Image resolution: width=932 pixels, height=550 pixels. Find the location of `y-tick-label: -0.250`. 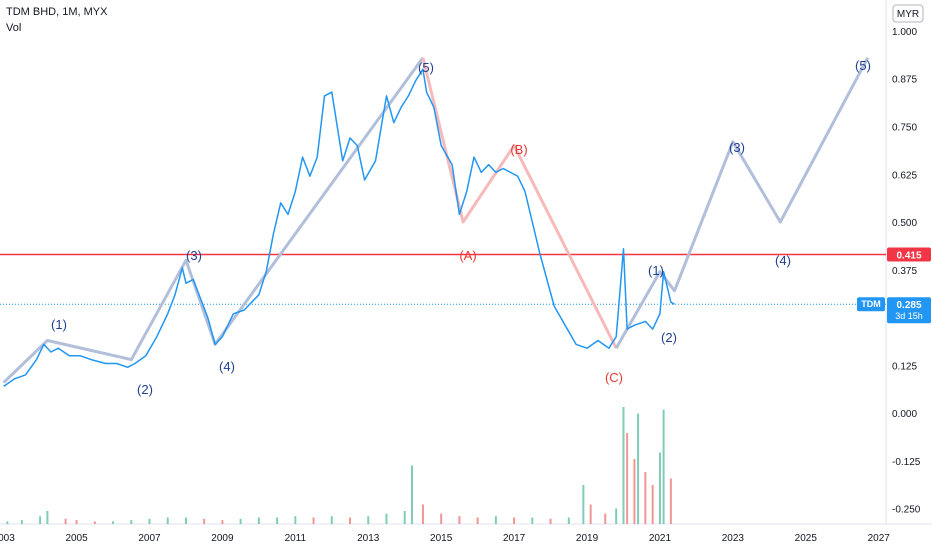

y-tick-label: -0.250 is located at coordinates (906, 510).